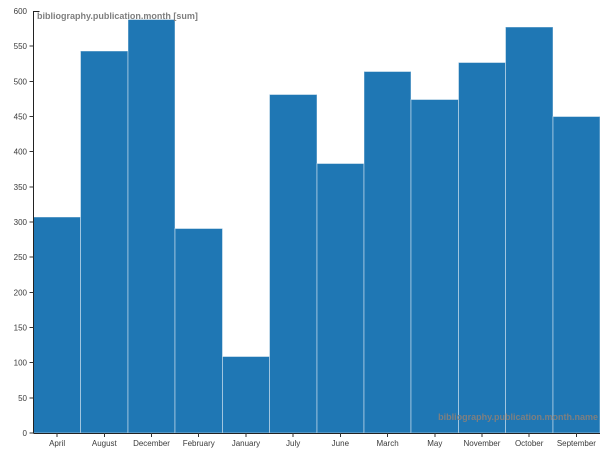  I want to click on x-tick-label: April, so click(57, 443).